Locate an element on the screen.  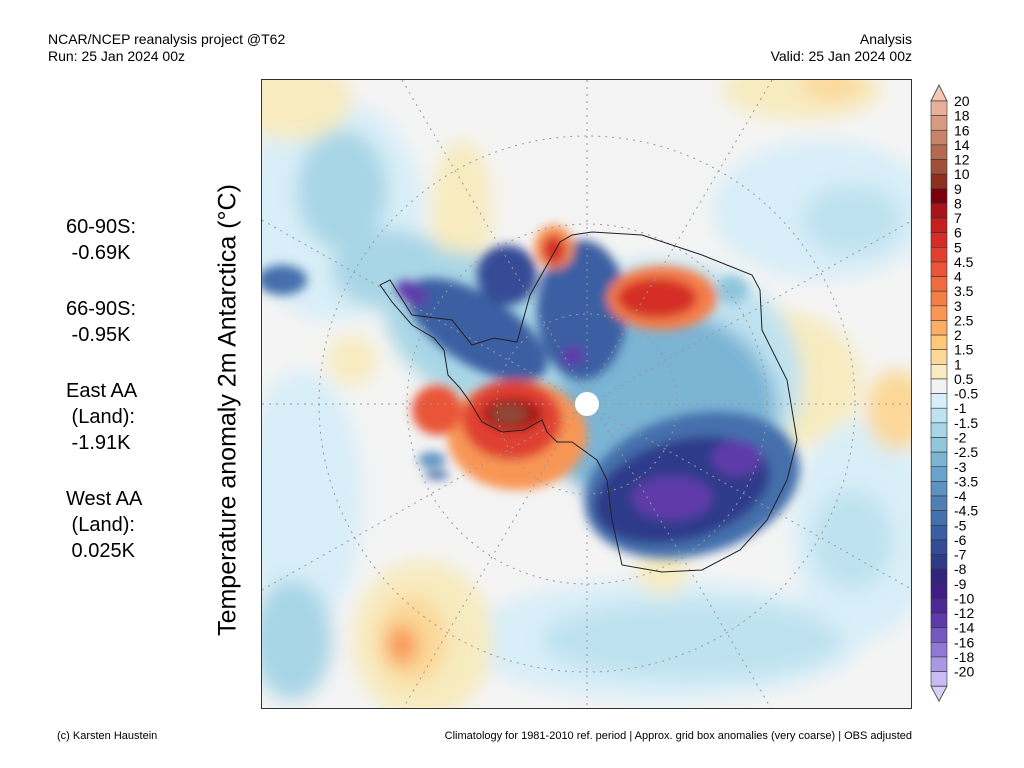
stat-60-90s: 60-90S: -0.69K is located at coordinates (101, 240).